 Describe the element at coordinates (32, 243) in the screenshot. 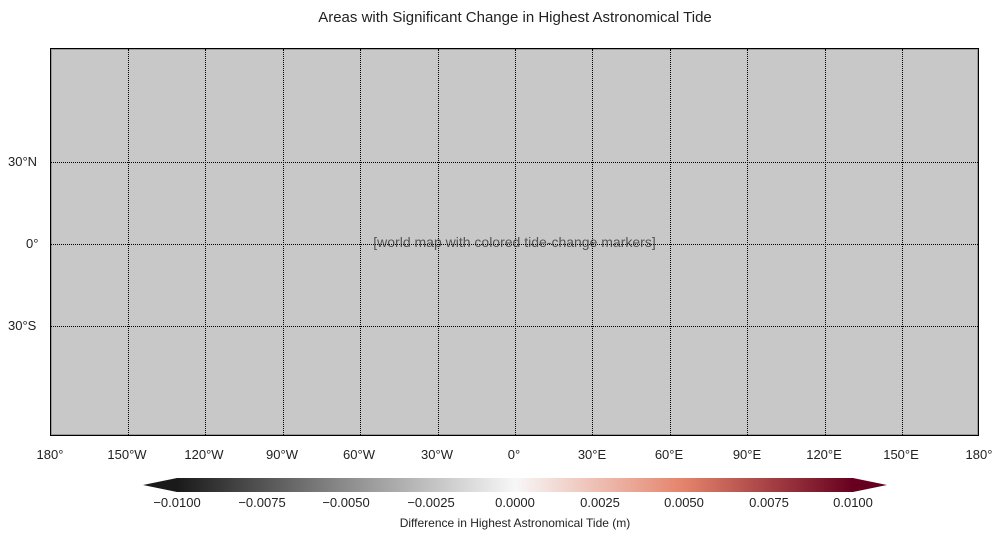

I see `lat-label-equator: 0°` at that location.